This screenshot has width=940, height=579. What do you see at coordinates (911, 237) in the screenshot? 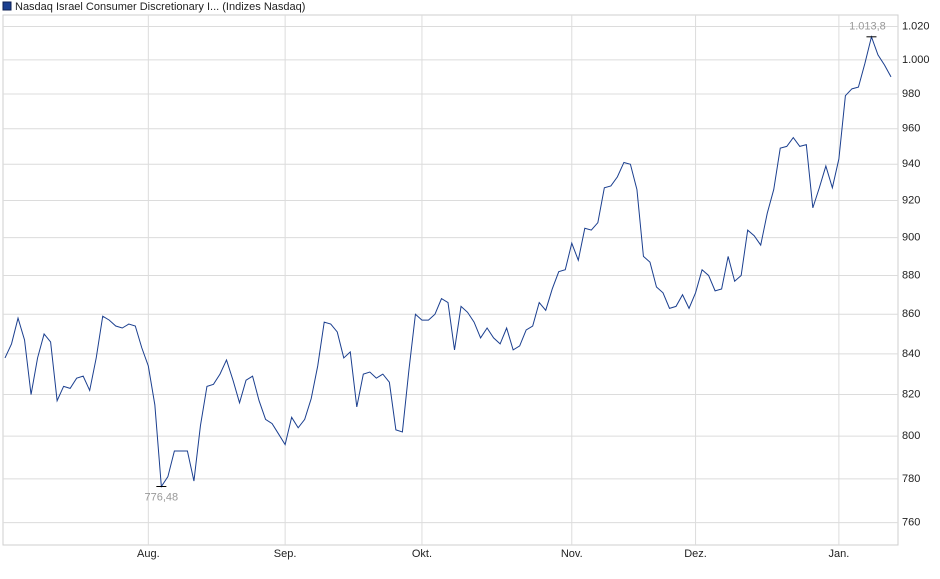
I see `y-tick-label: 900` at bounding box center [911, 237].